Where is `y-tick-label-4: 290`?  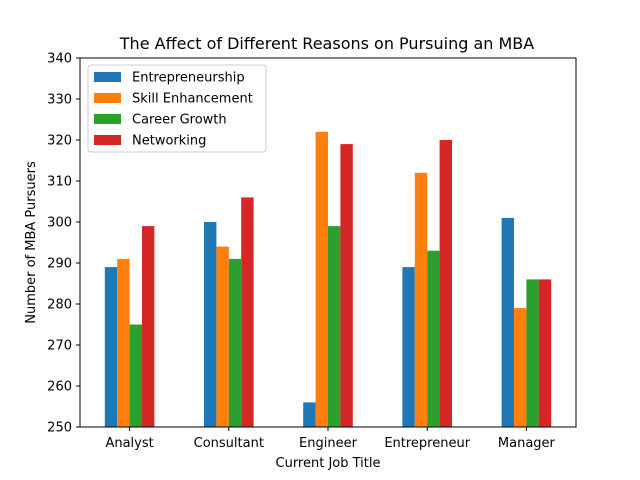
y-tick-label-4: 290 is located at coordinates (59, 264).